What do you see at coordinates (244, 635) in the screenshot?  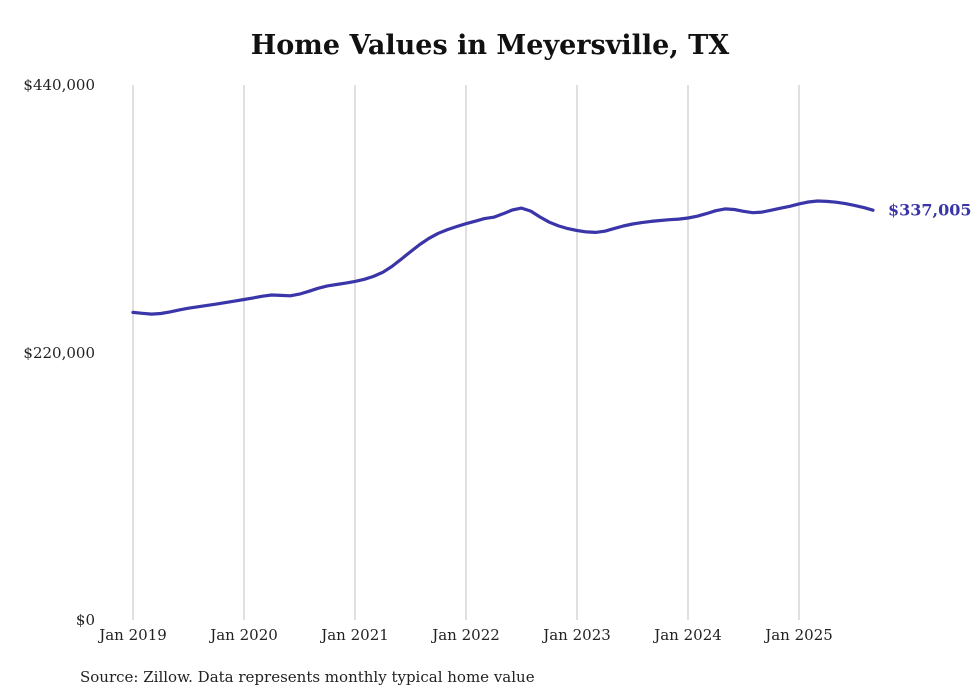 I see `x-axis-tick-label: Jan 2020` at bounding box center [244, 635].